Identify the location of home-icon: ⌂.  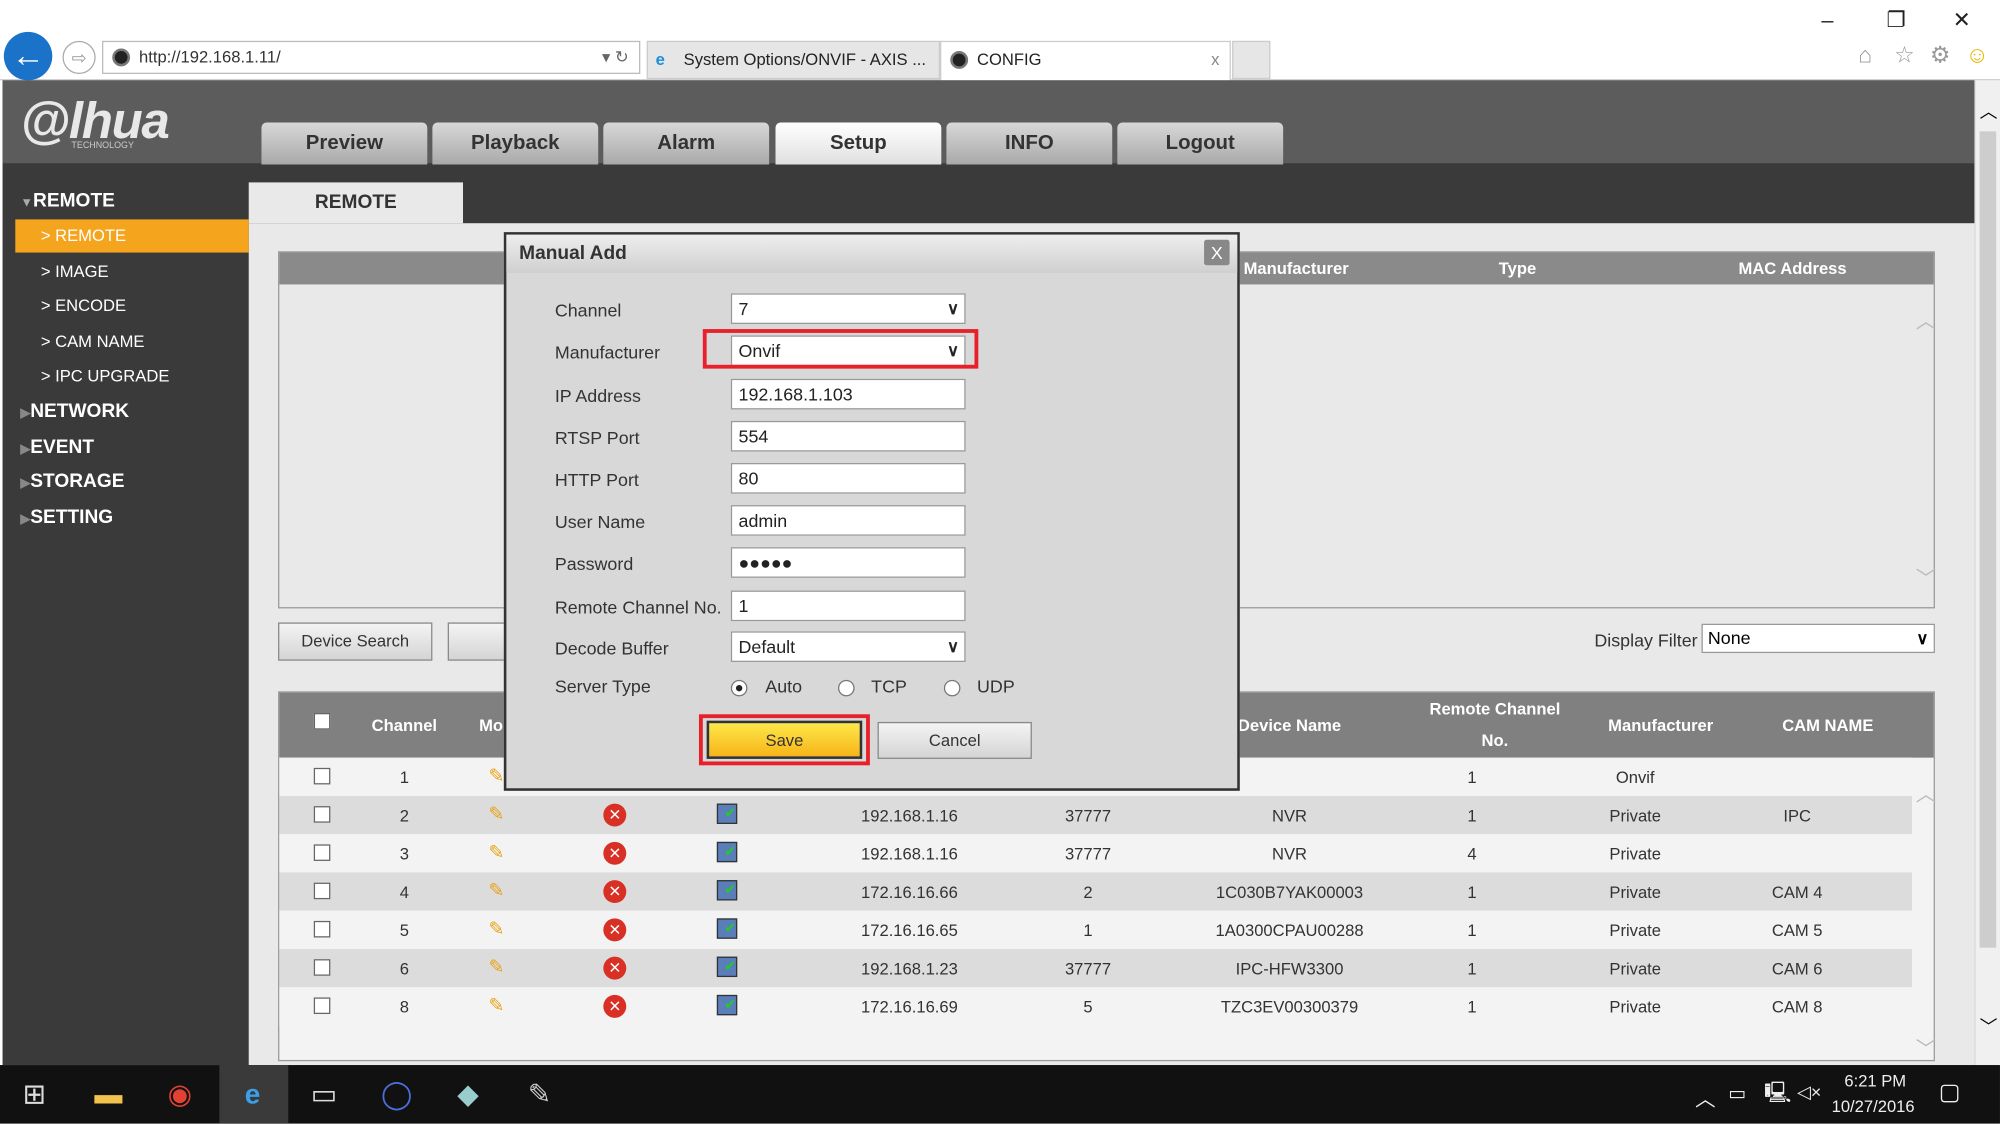
(1865, 55).